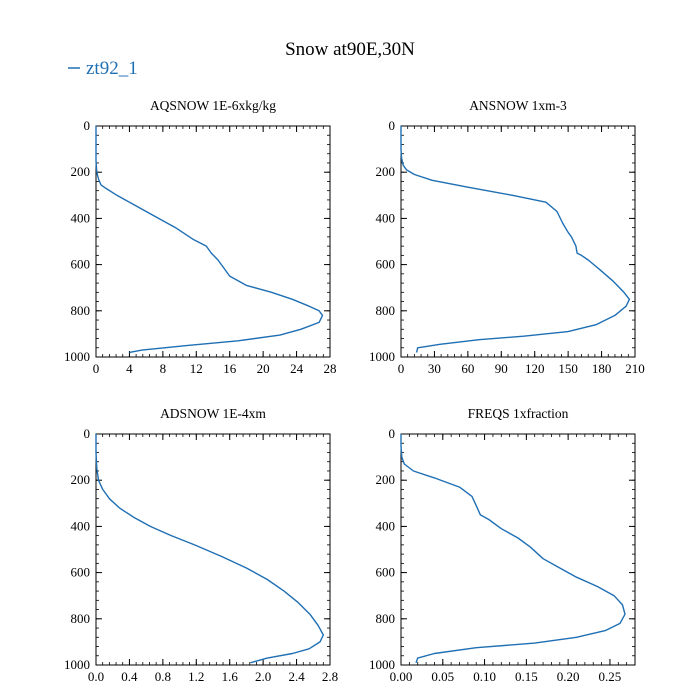 Image resolution: width=700 pixels, height=700 pixels. Describe the element at coordinates (296, 676) in the screenshot. I see `x-tick-label: 2.4` at that location.